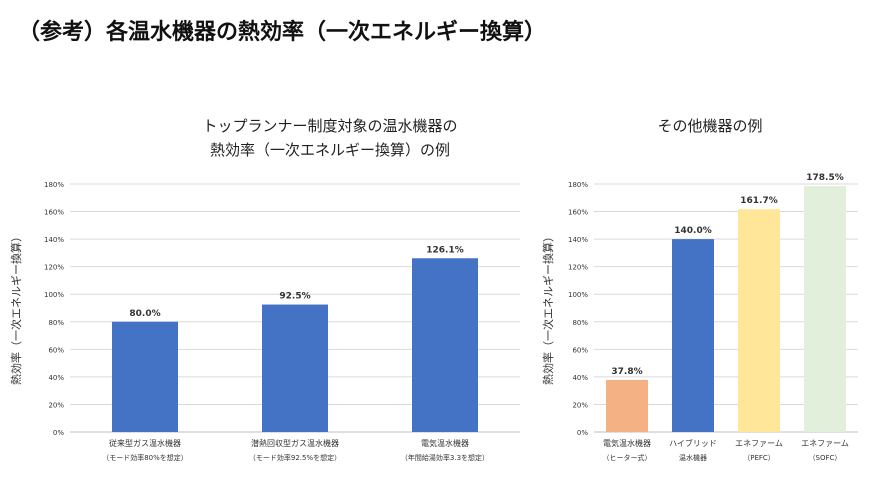 This screenshot has width=896, height=480. Describe the element at coordinates (295, 457) in the screenshot. I see `left-category-sublabel: （モード効率92.5%を想定）` at that location.